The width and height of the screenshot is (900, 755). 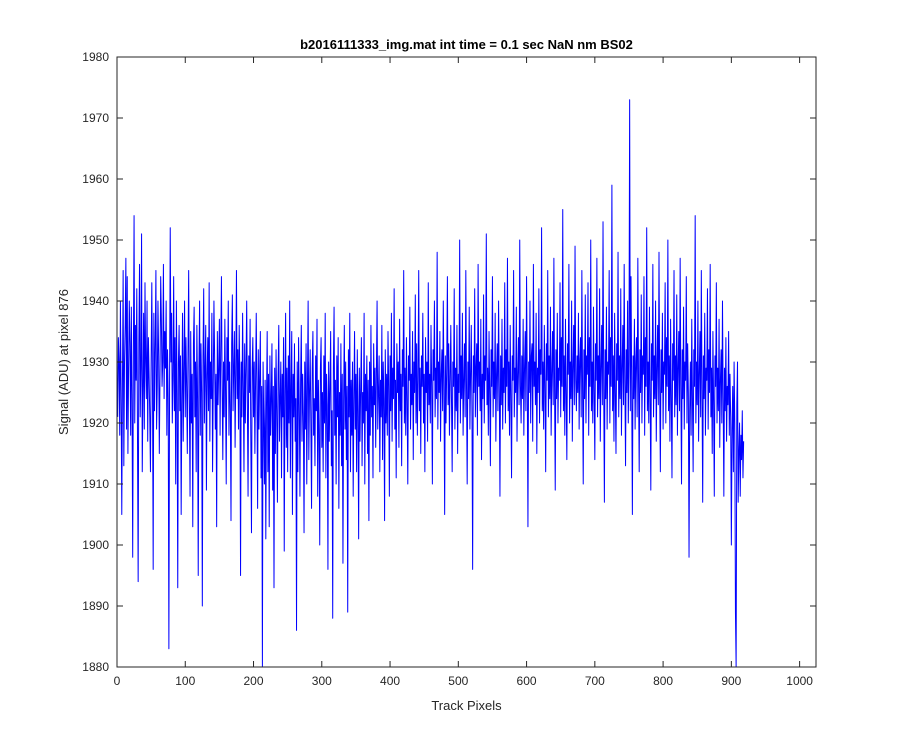 I want to click on y-tick-label: 1960, so click(x=95, y=179).